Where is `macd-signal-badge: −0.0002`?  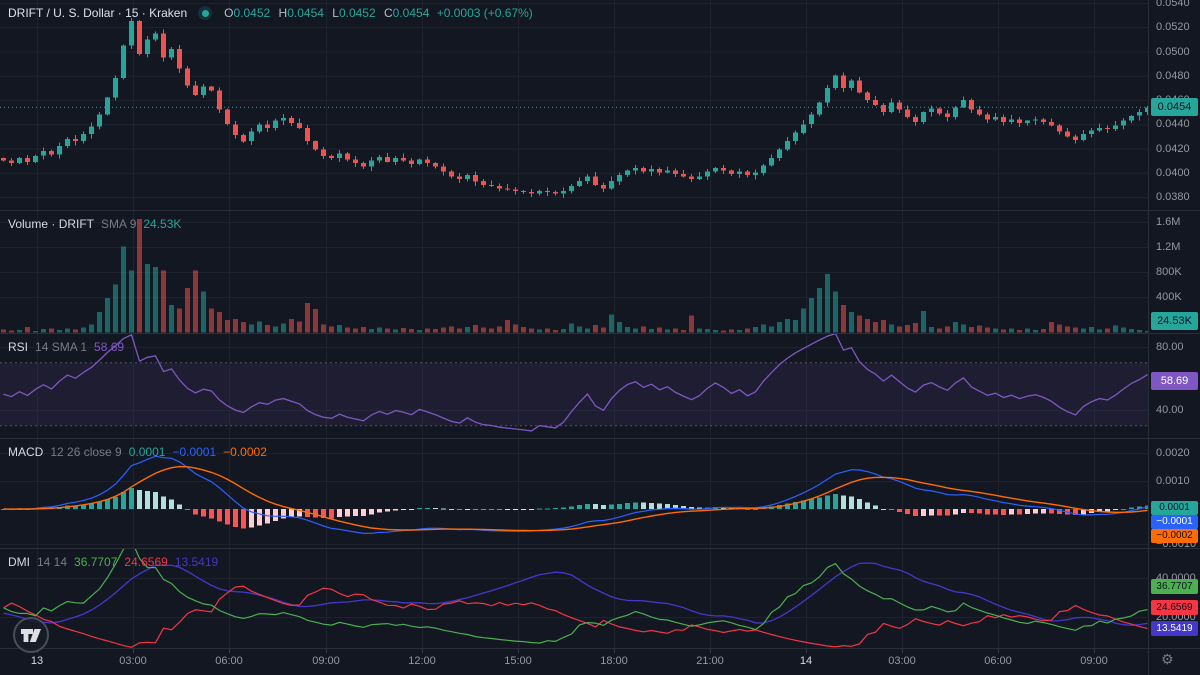 macd-signal-badge: −0.0002 is located at coordinates (1174, 536).